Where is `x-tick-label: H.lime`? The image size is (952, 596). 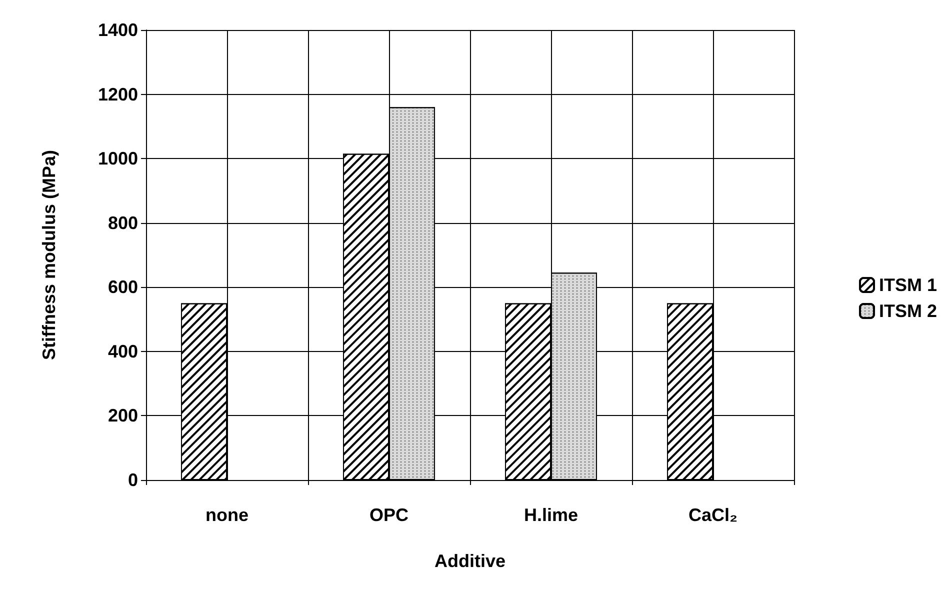
x-tick-label: H.lime is located at coordinates (551, 515).